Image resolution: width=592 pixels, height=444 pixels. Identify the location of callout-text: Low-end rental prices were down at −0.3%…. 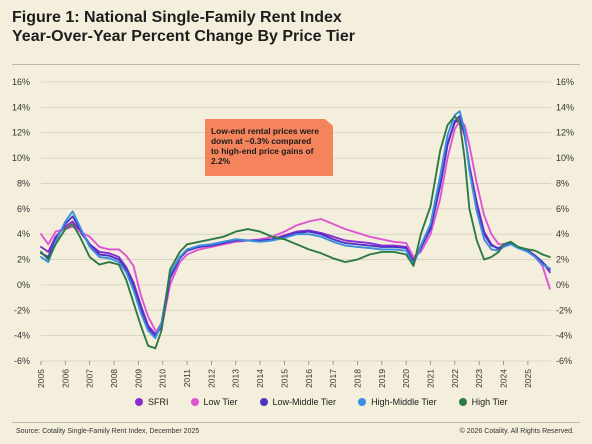
(265, 146).